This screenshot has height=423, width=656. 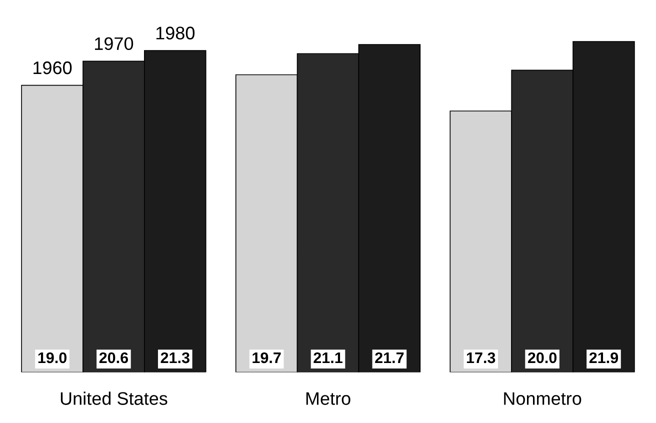 I want to click on x-tick-label: United States, so click(x=114, y=398).